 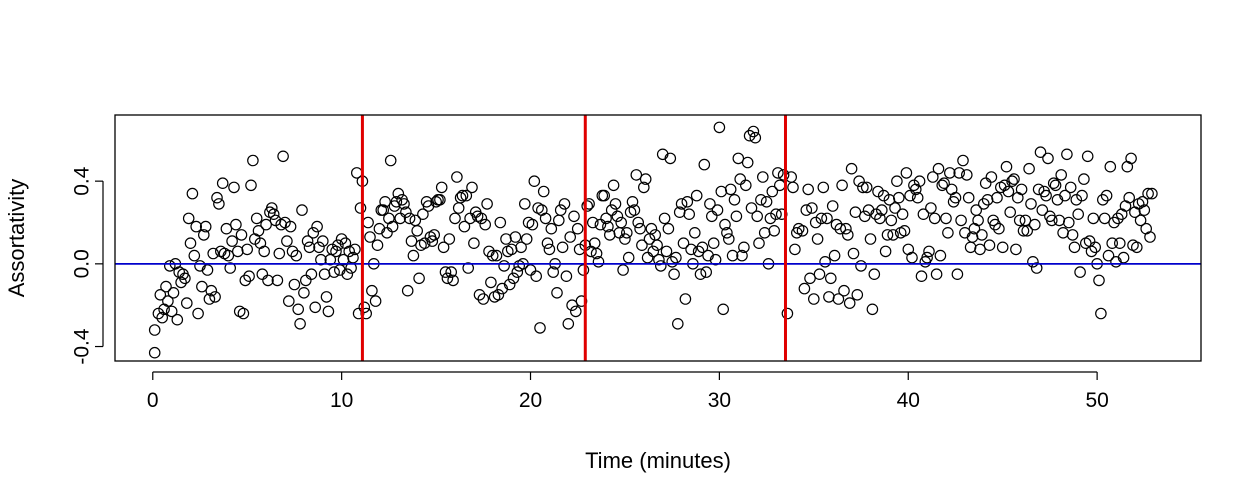 What do you see at coordinates (658, 460) in the screenshot?
I see `x-axis-label: Time (minutes)` at bounding box center [658, 460].